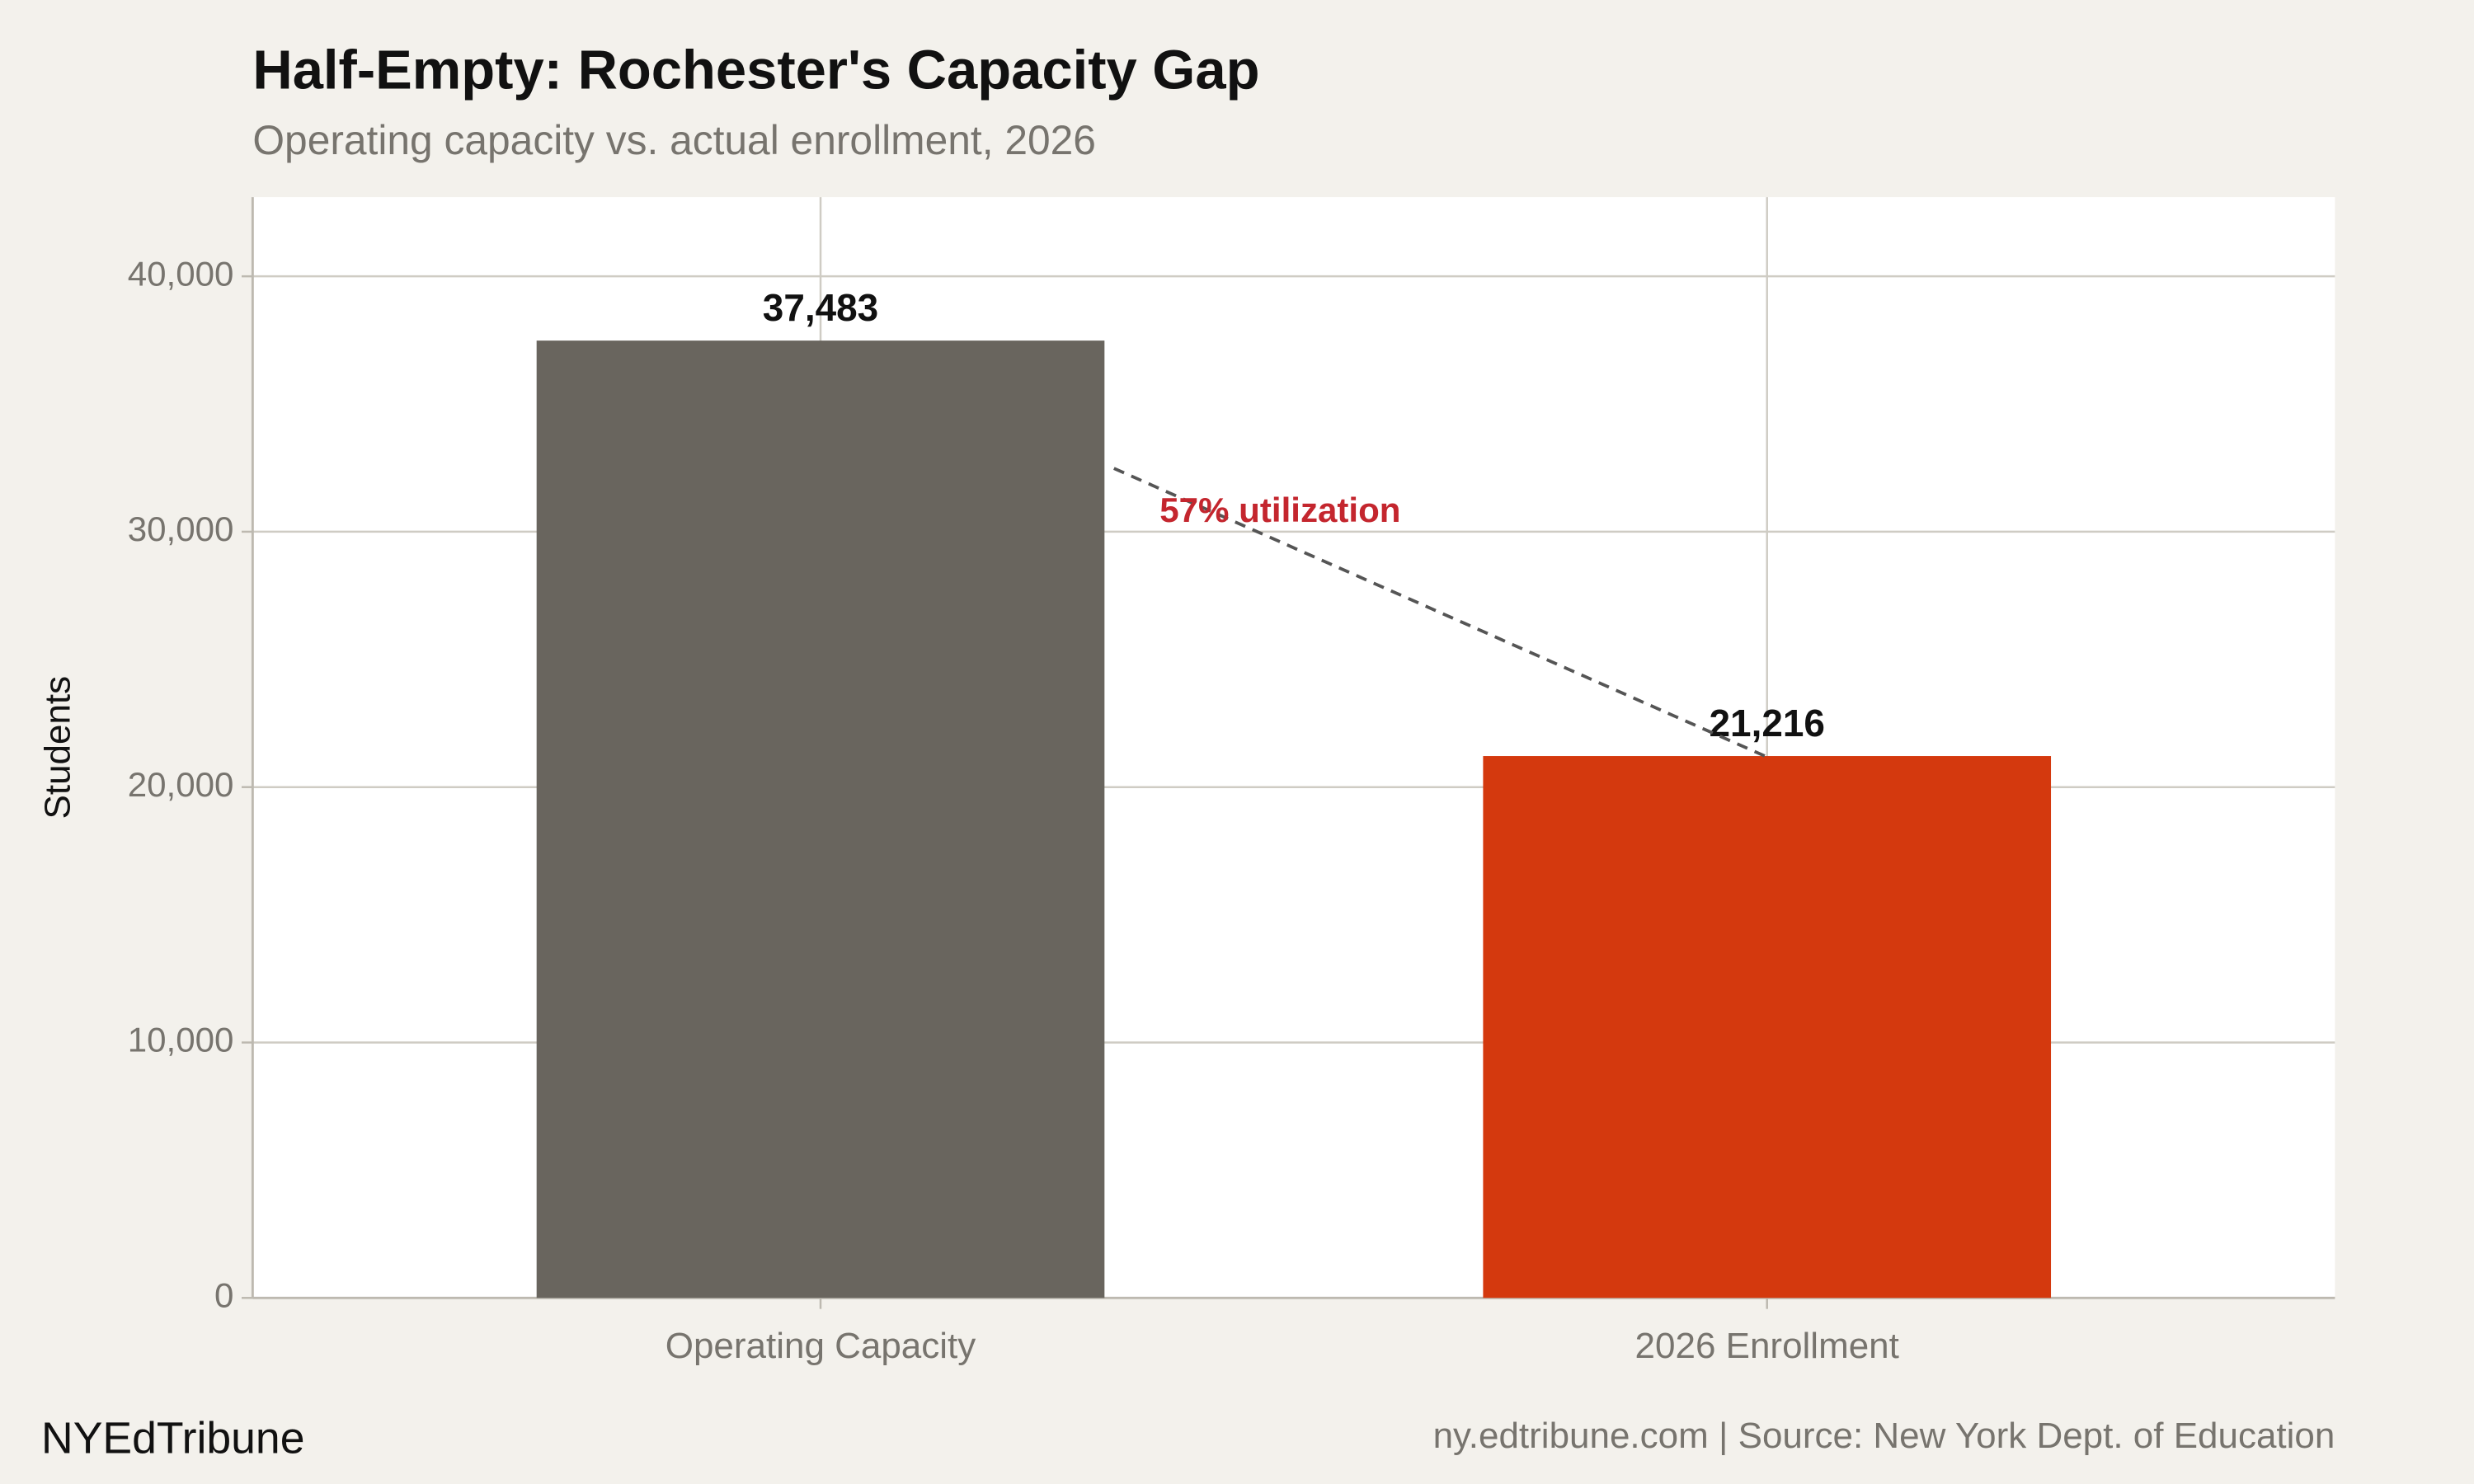 This screenshot has width=2474, height=1484. Describe the element at coordinates (1440, 612) in the screenshot. I see `connector-line` at that location.